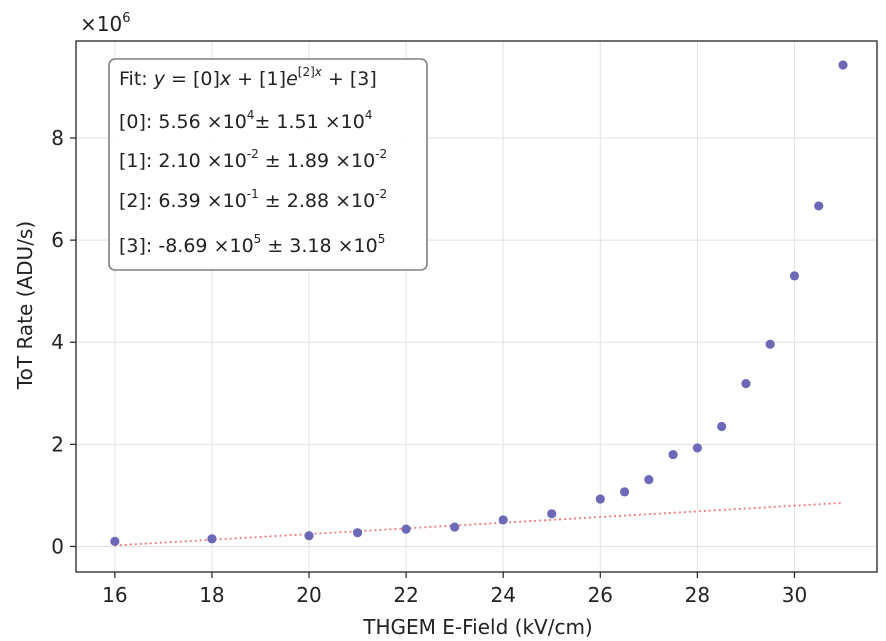  I want to click on linear-component-line, so click(479, 524).